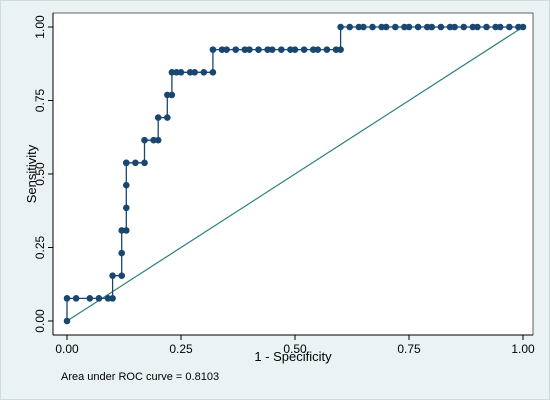 The image size is (550, 400). Describe the element at coordinates (409, 349) in the screenshot. I see `x-tick-label: 0.75` at that location.